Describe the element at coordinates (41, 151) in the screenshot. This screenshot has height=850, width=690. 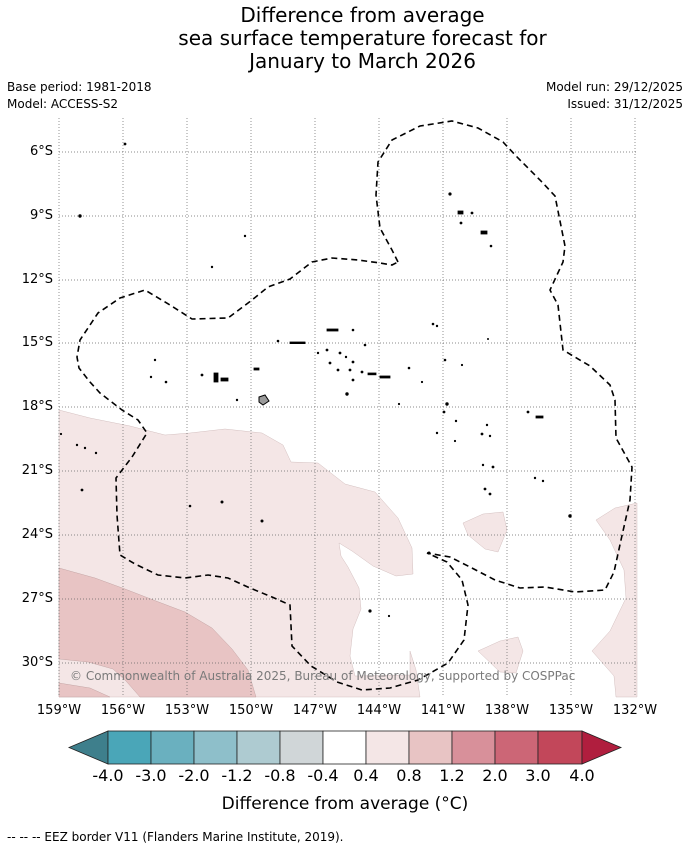
I see `lat-label-6s: 6°S` at that location.